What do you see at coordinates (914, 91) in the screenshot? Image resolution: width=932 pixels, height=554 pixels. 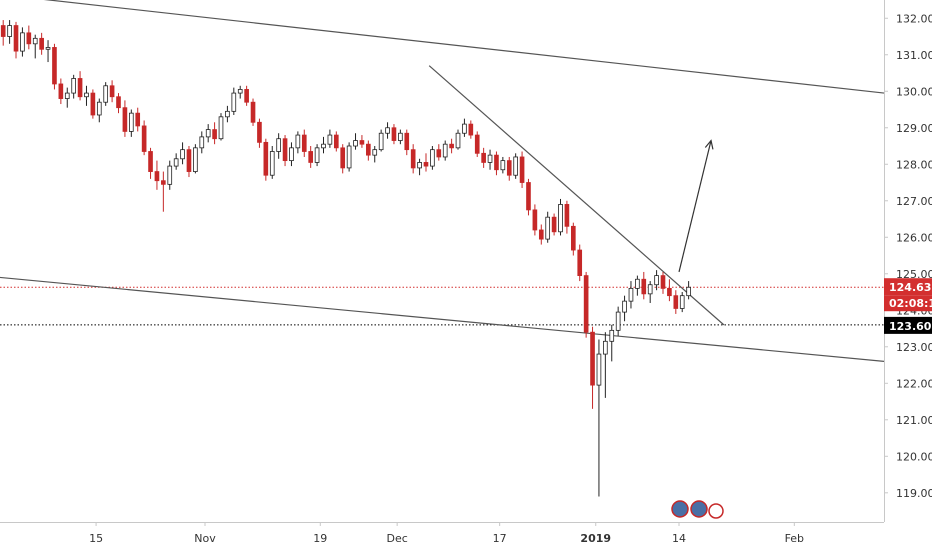 I see `y-tick-label: 130.000` at bounding box center [914, 91].